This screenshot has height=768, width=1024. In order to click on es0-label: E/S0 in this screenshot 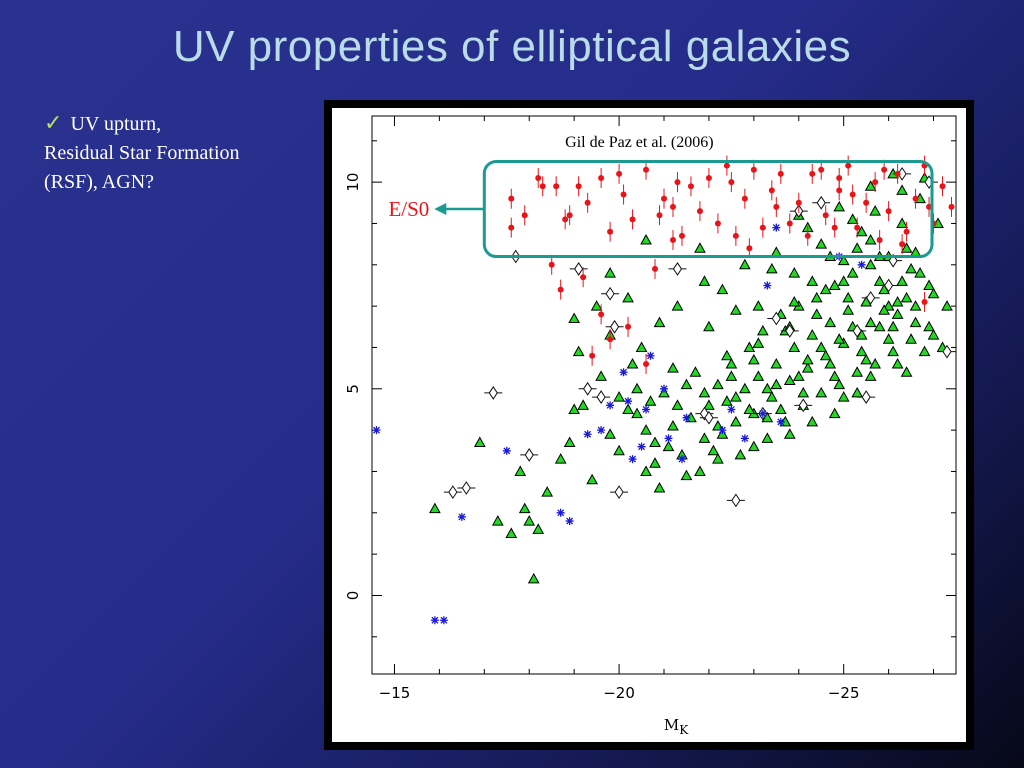, I will do `click(408, 209)`.